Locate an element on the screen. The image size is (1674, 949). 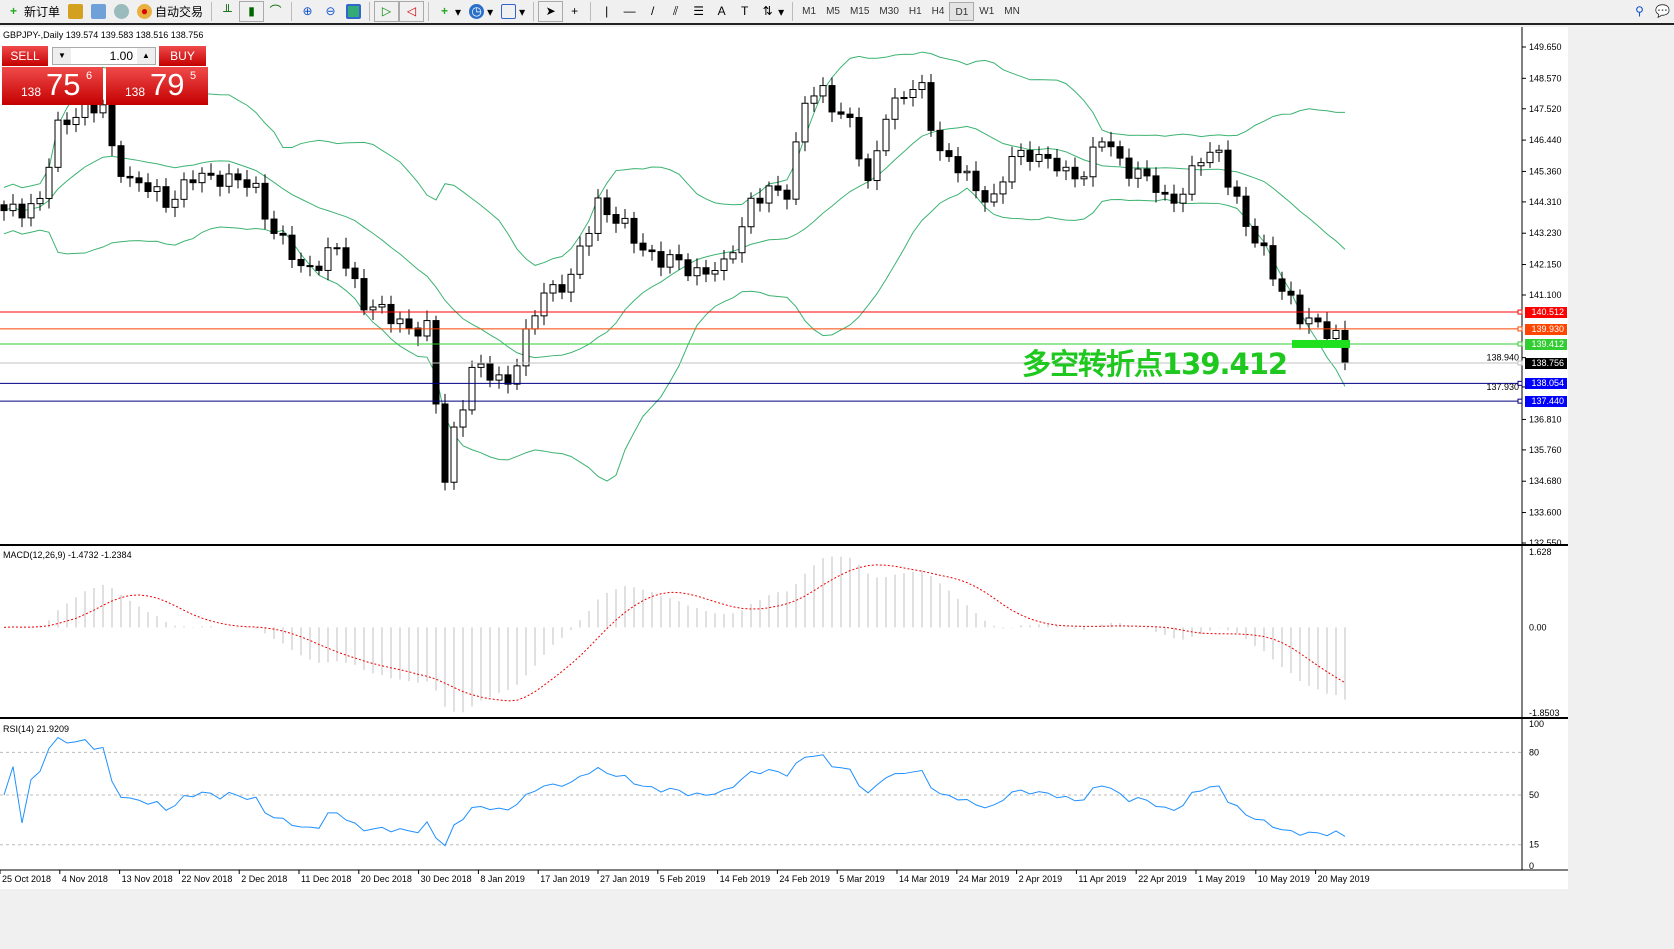
price-tick-label: 148.570 is located at coordinates (1545, 78).